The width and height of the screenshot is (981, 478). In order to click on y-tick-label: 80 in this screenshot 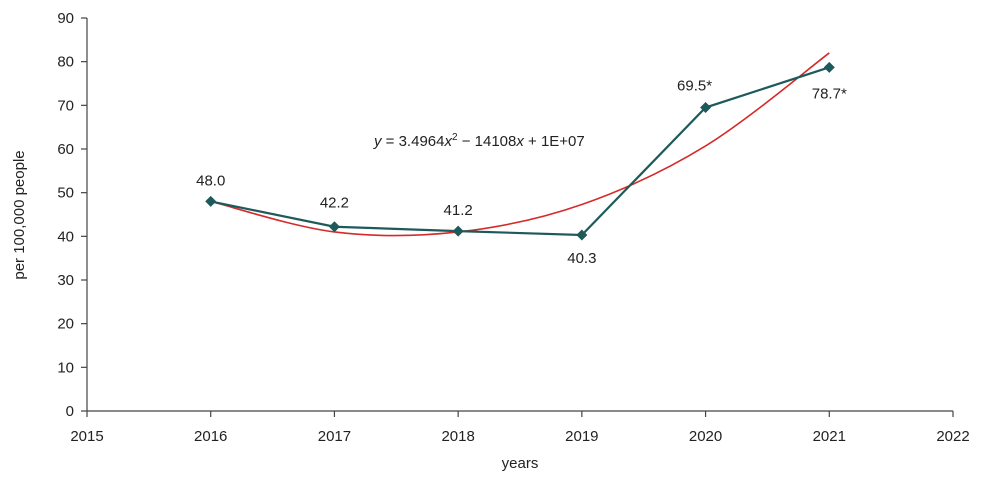, I will do `click(65, 62)`.